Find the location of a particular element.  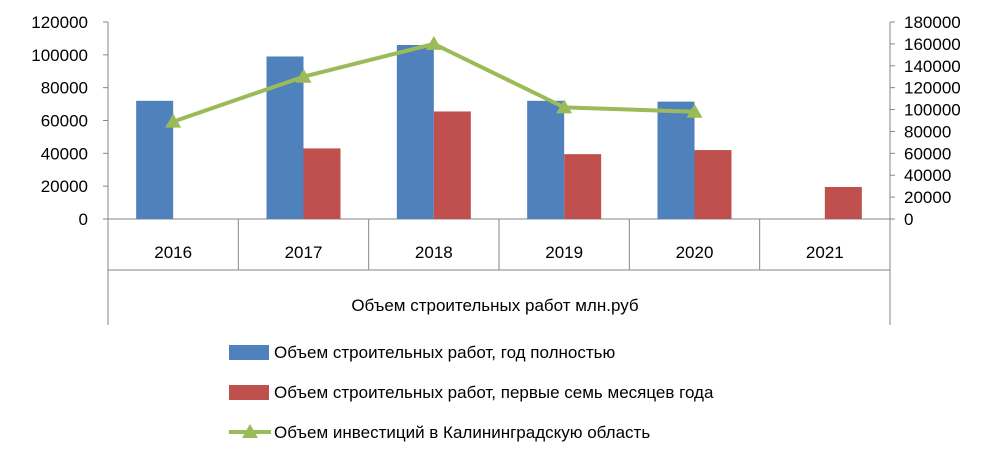

right-tick-label: 80000 is located at coordinates (927, 131).